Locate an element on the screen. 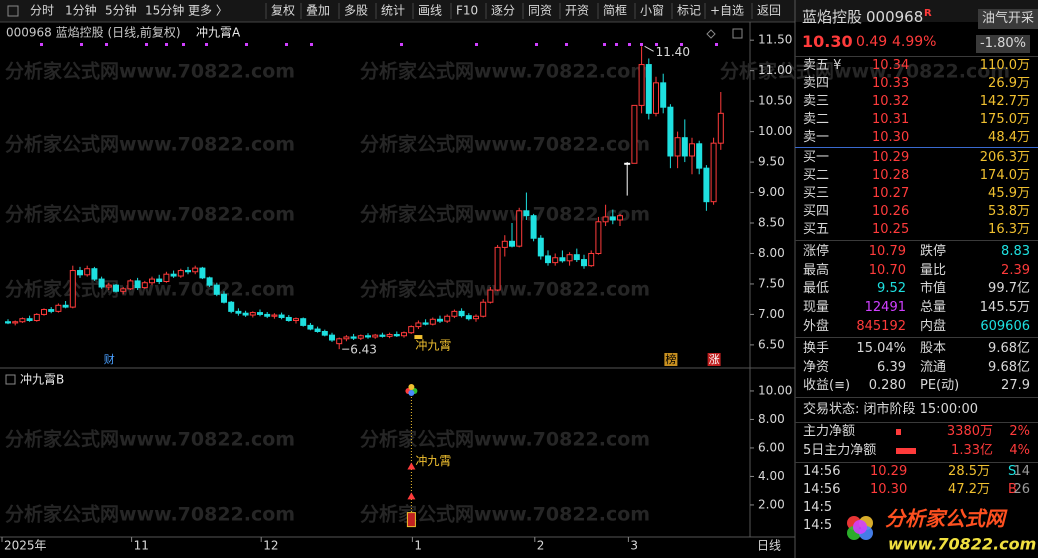  low-label: 6.43 is located at coordinates (363, 350).